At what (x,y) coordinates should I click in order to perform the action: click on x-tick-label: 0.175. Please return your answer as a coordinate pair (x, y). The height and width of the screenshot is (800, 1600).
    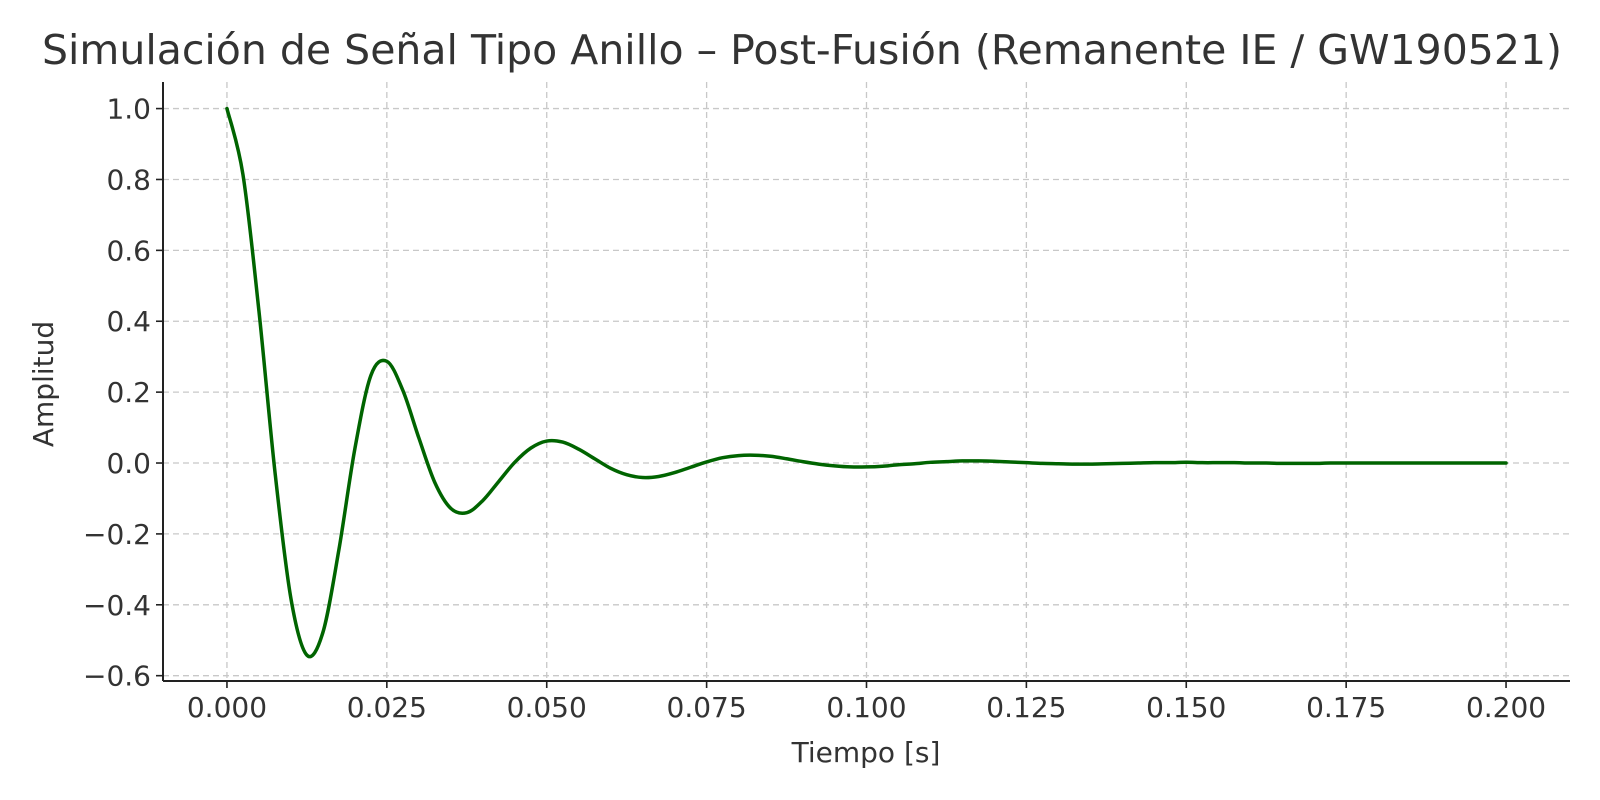
    Looking at the image, I should click on (1346, 707).